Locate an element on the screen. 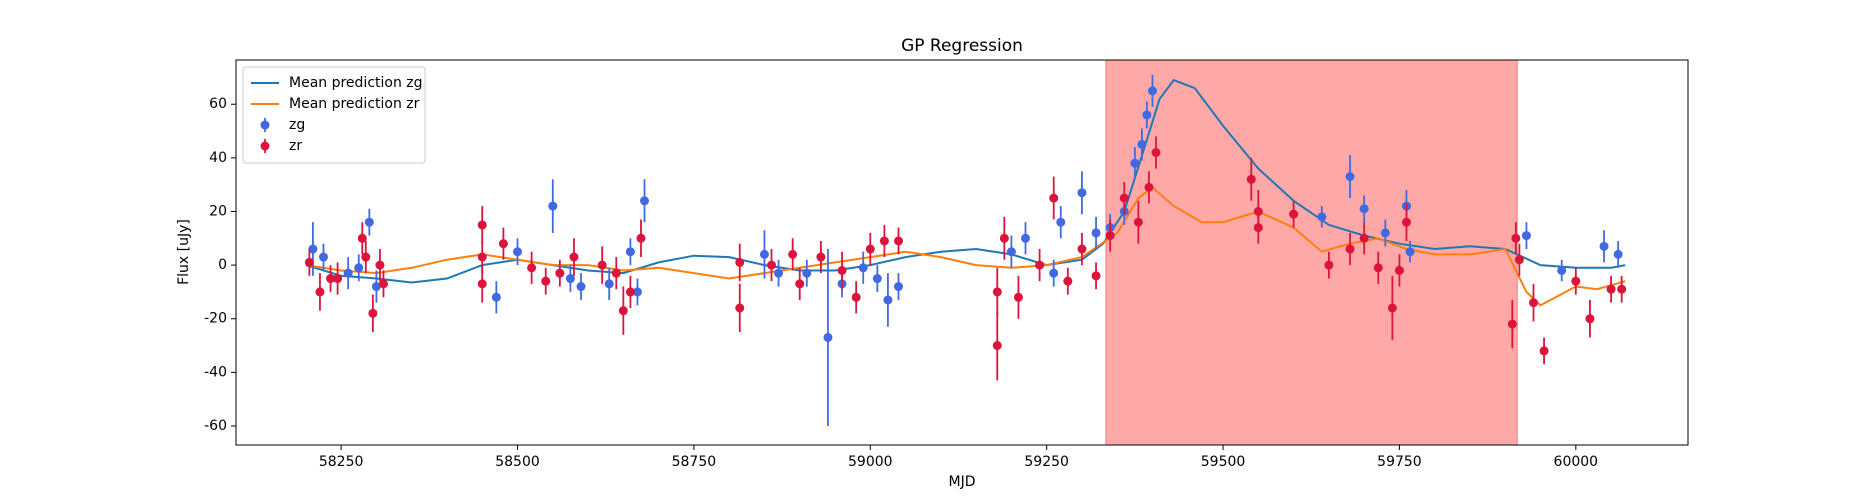 The width and height of the screenshot is (1875, 500). y-tick-label: -40 is located at coordinates (215, 372).